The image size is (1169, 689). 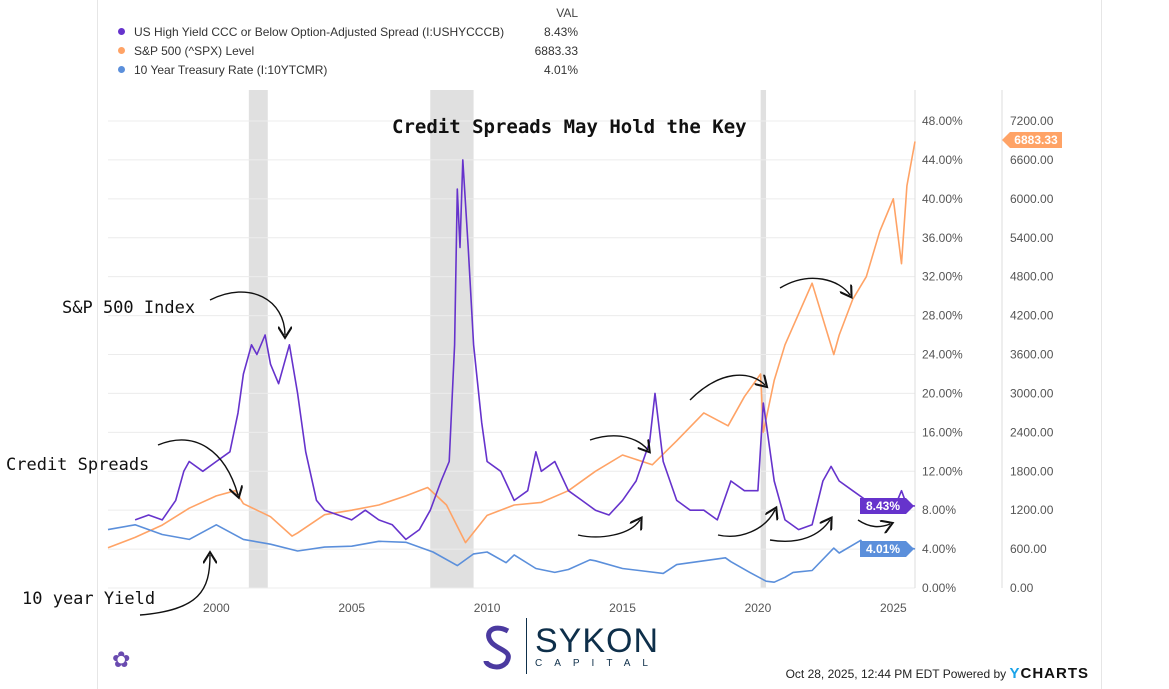 I want to click on x-axis-tick-label: 2025, so click(x=893, y=608).